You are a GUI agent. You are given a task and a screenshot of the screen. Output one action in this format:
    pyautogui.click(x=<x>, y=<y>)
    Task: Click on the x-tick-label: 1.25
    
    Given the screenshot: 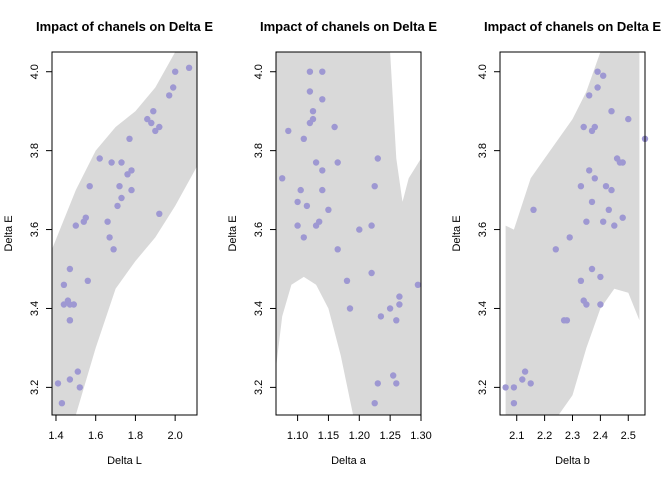 What is the action you would take?
    pyautogui.click(x=389, y=436)
    